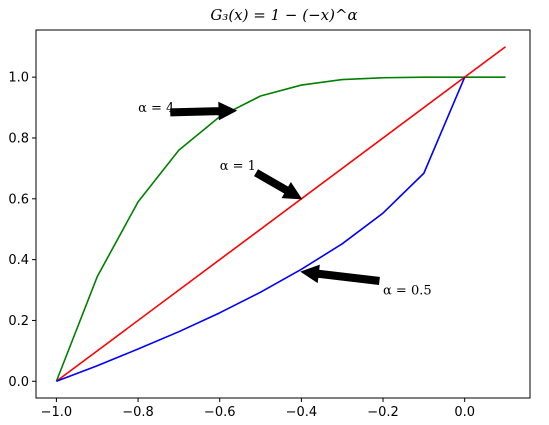 The height and width of the screenshot is (425, 549). What do you see at coordinates (464, 412) in the screenshot?
I see `x-tick-label: 0.0` at bounding box center [464, 412].